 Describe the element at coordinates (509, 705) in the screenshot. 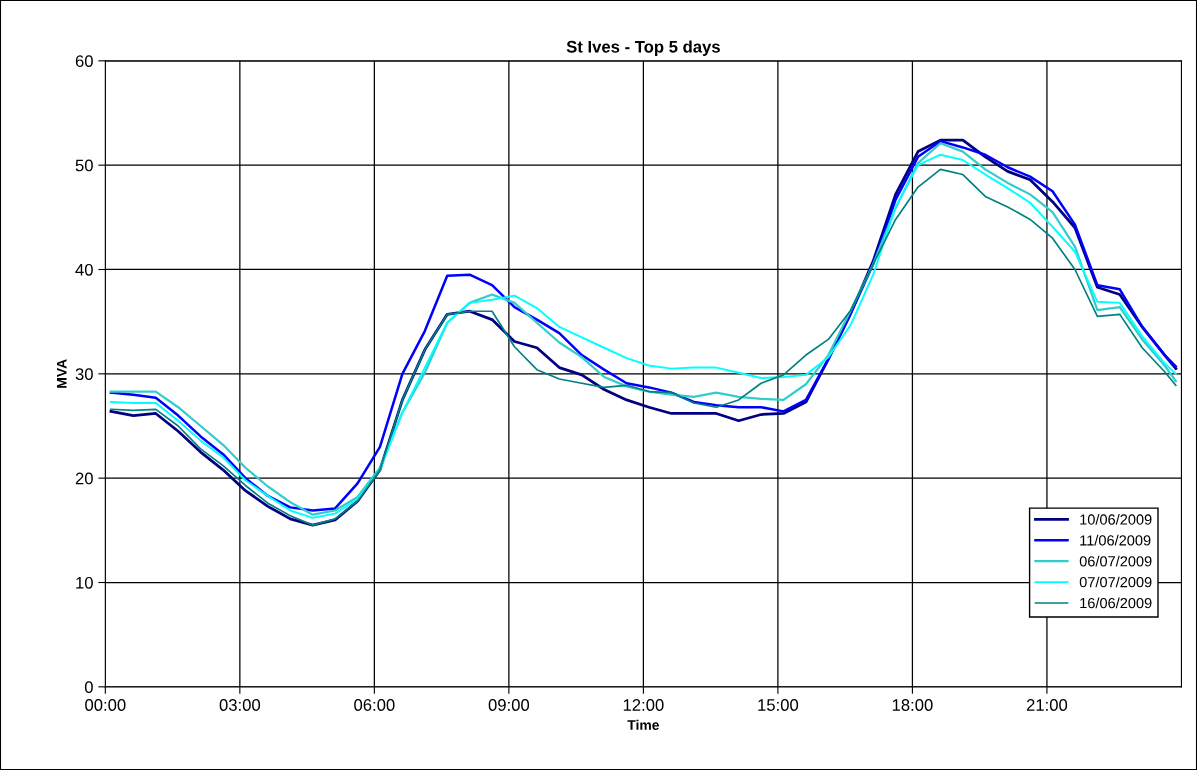

I see `x-tick-label: 09:00` at that location.